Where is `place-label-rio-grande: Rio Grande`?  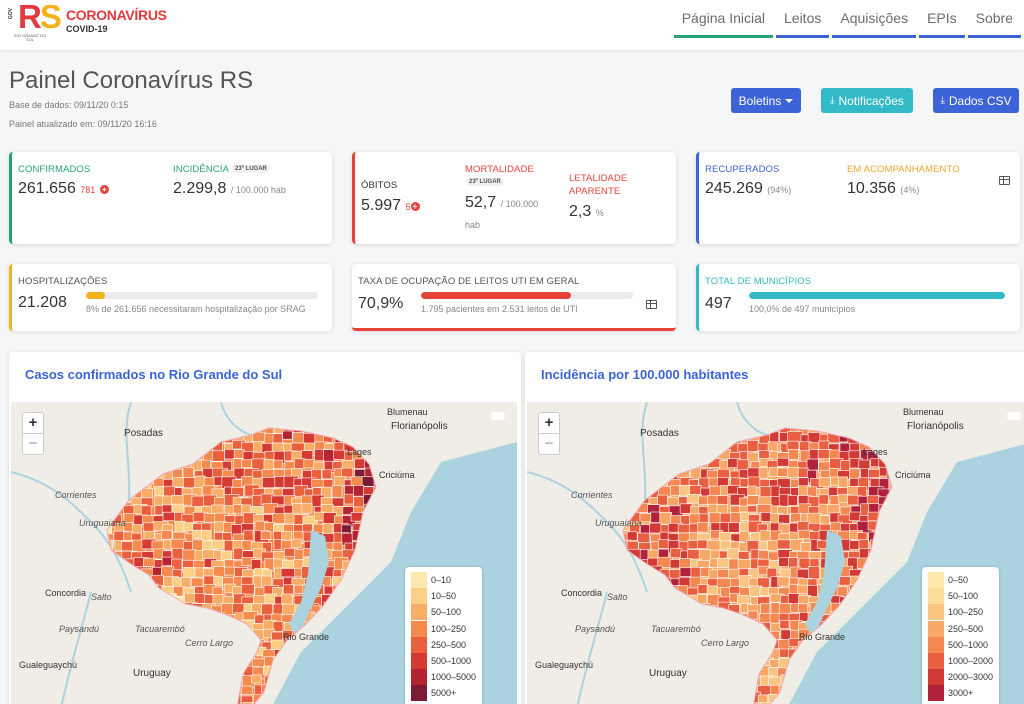
place-label-rio-grande: Rio Grande is located at coordinates (822, 637).